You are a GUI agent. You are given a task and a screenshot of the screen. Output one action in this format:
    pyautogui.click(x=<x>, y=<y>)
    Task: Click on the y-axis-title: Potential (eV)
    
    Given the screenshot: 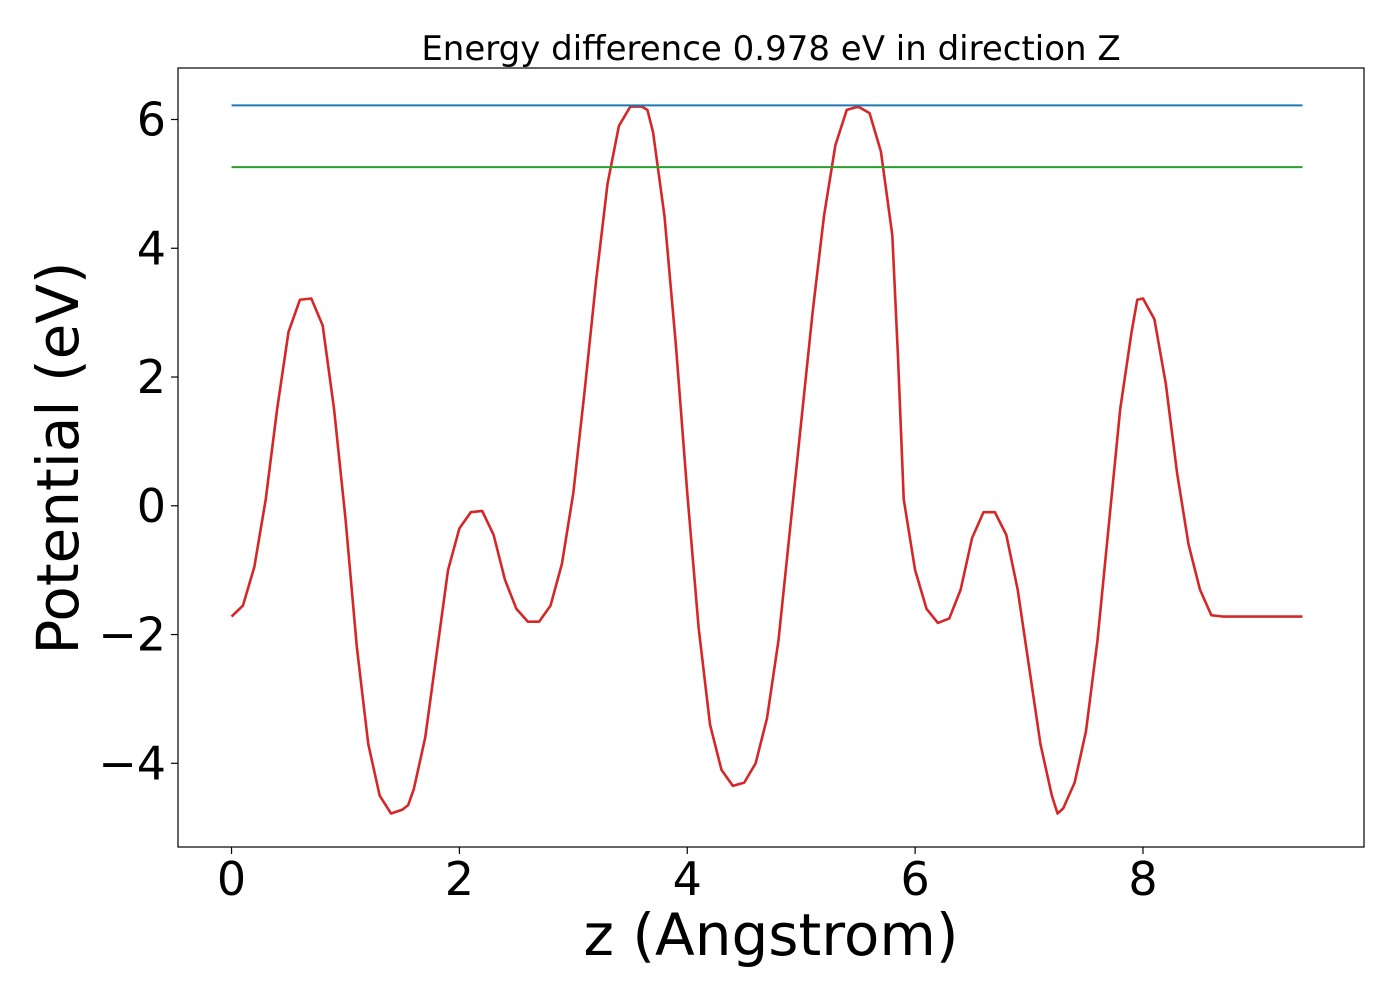 What is the action you would take?
    pyautogui.click(x=58, y=457)
    